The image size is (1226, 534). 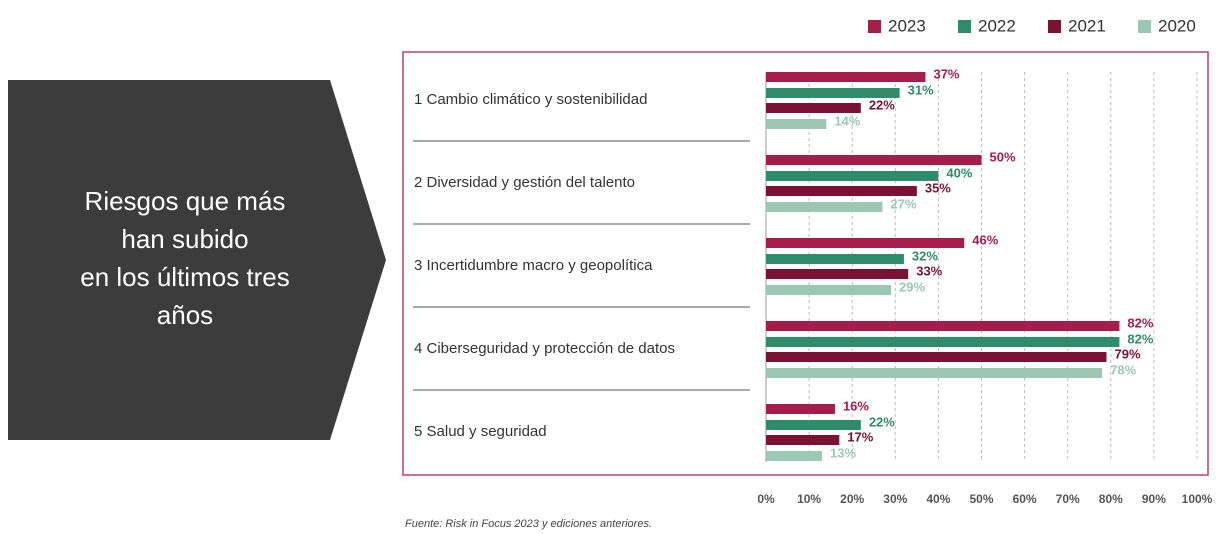 I want to click on x-tick-label: 70%, so click(x=1068, y=499).